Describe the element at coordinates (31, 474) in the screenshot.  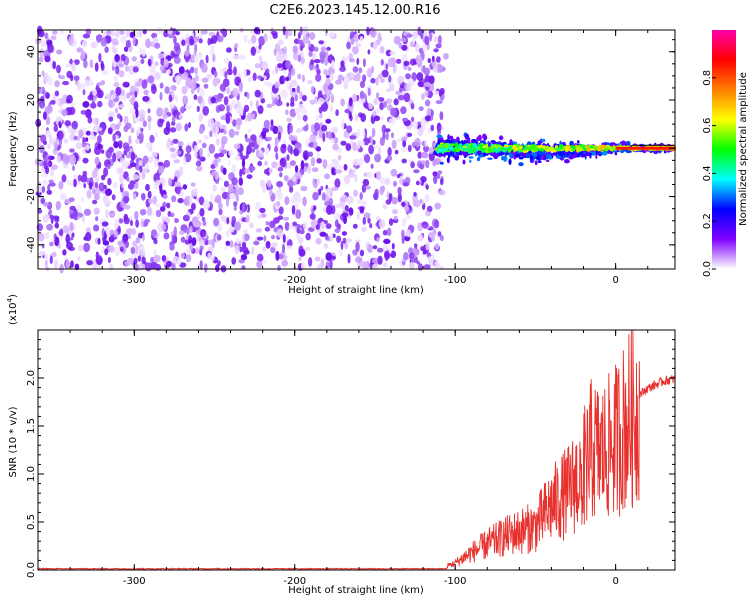
I see `y-tick-label: 1.0` at that location.